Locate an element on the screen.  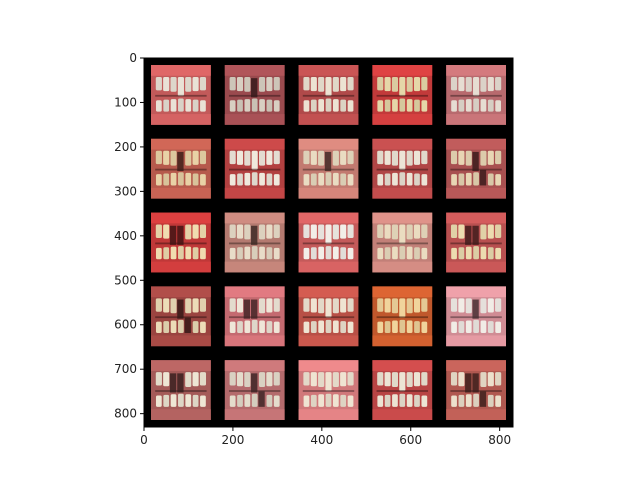
y-tick-label: 800 is located at coordinates (125, 414).